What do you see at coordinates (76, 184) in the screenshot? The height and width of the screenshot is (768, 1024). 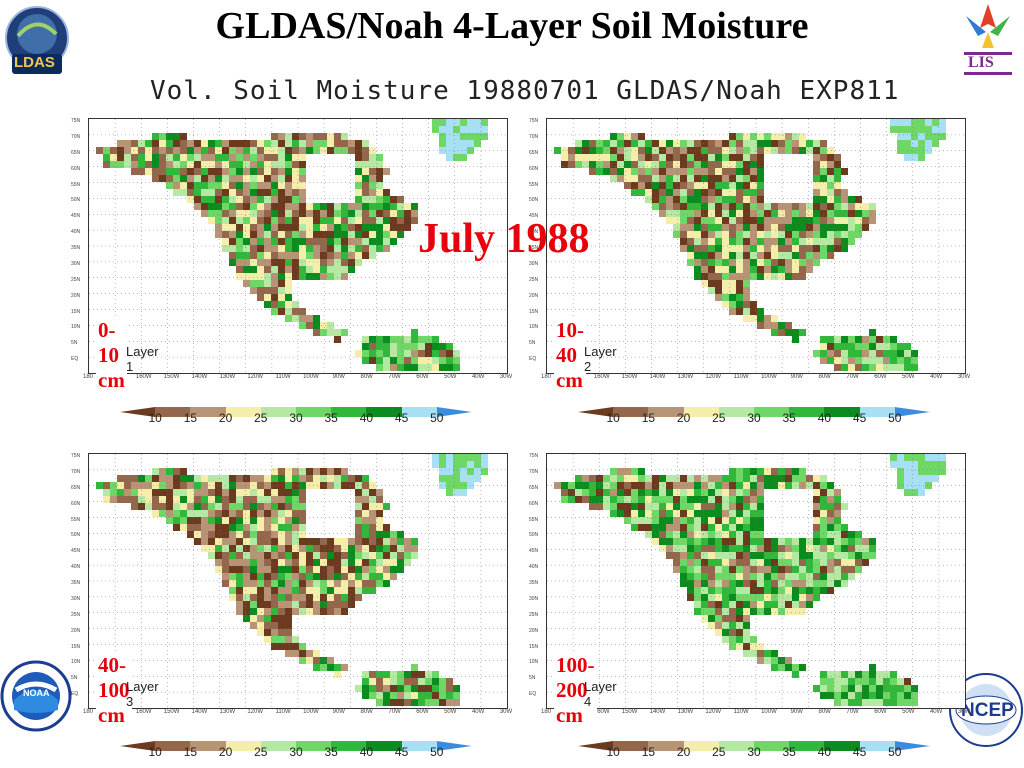 I see `y-tick-label: 55N` at bounding box center [76, 184].